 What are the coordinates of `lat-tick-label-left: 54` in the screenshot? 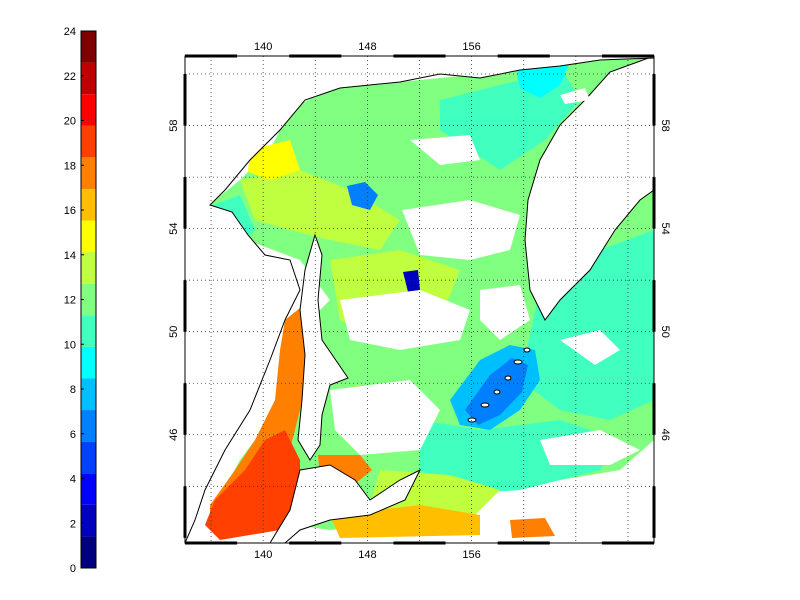 It's located at (174, 229).